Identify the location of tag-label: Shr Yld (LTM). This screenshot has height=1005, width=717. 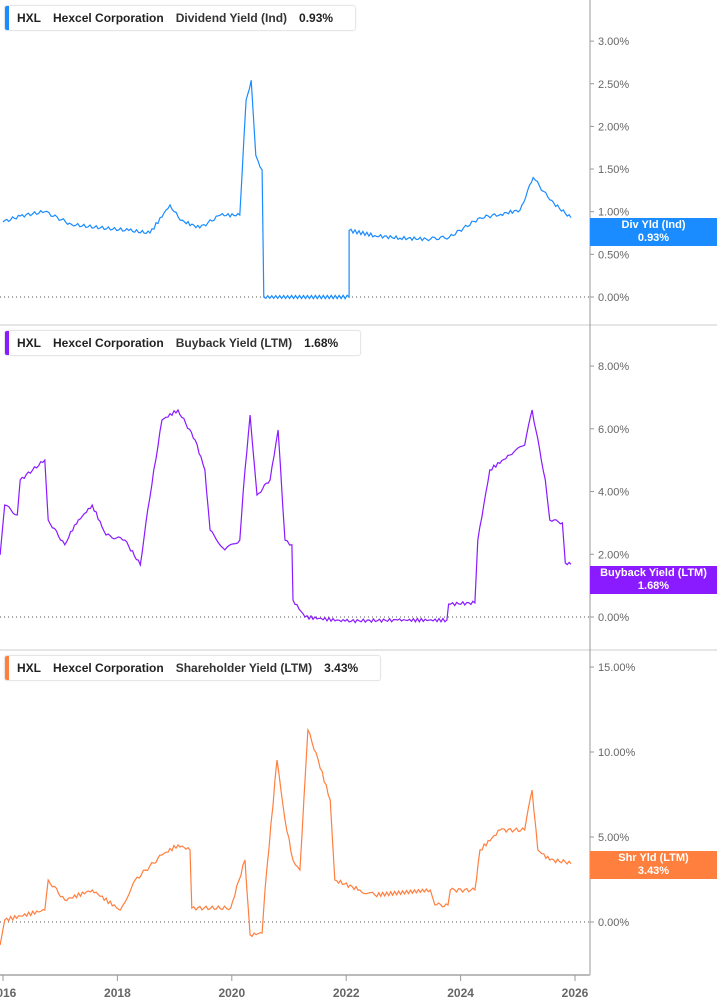
(653, 858).